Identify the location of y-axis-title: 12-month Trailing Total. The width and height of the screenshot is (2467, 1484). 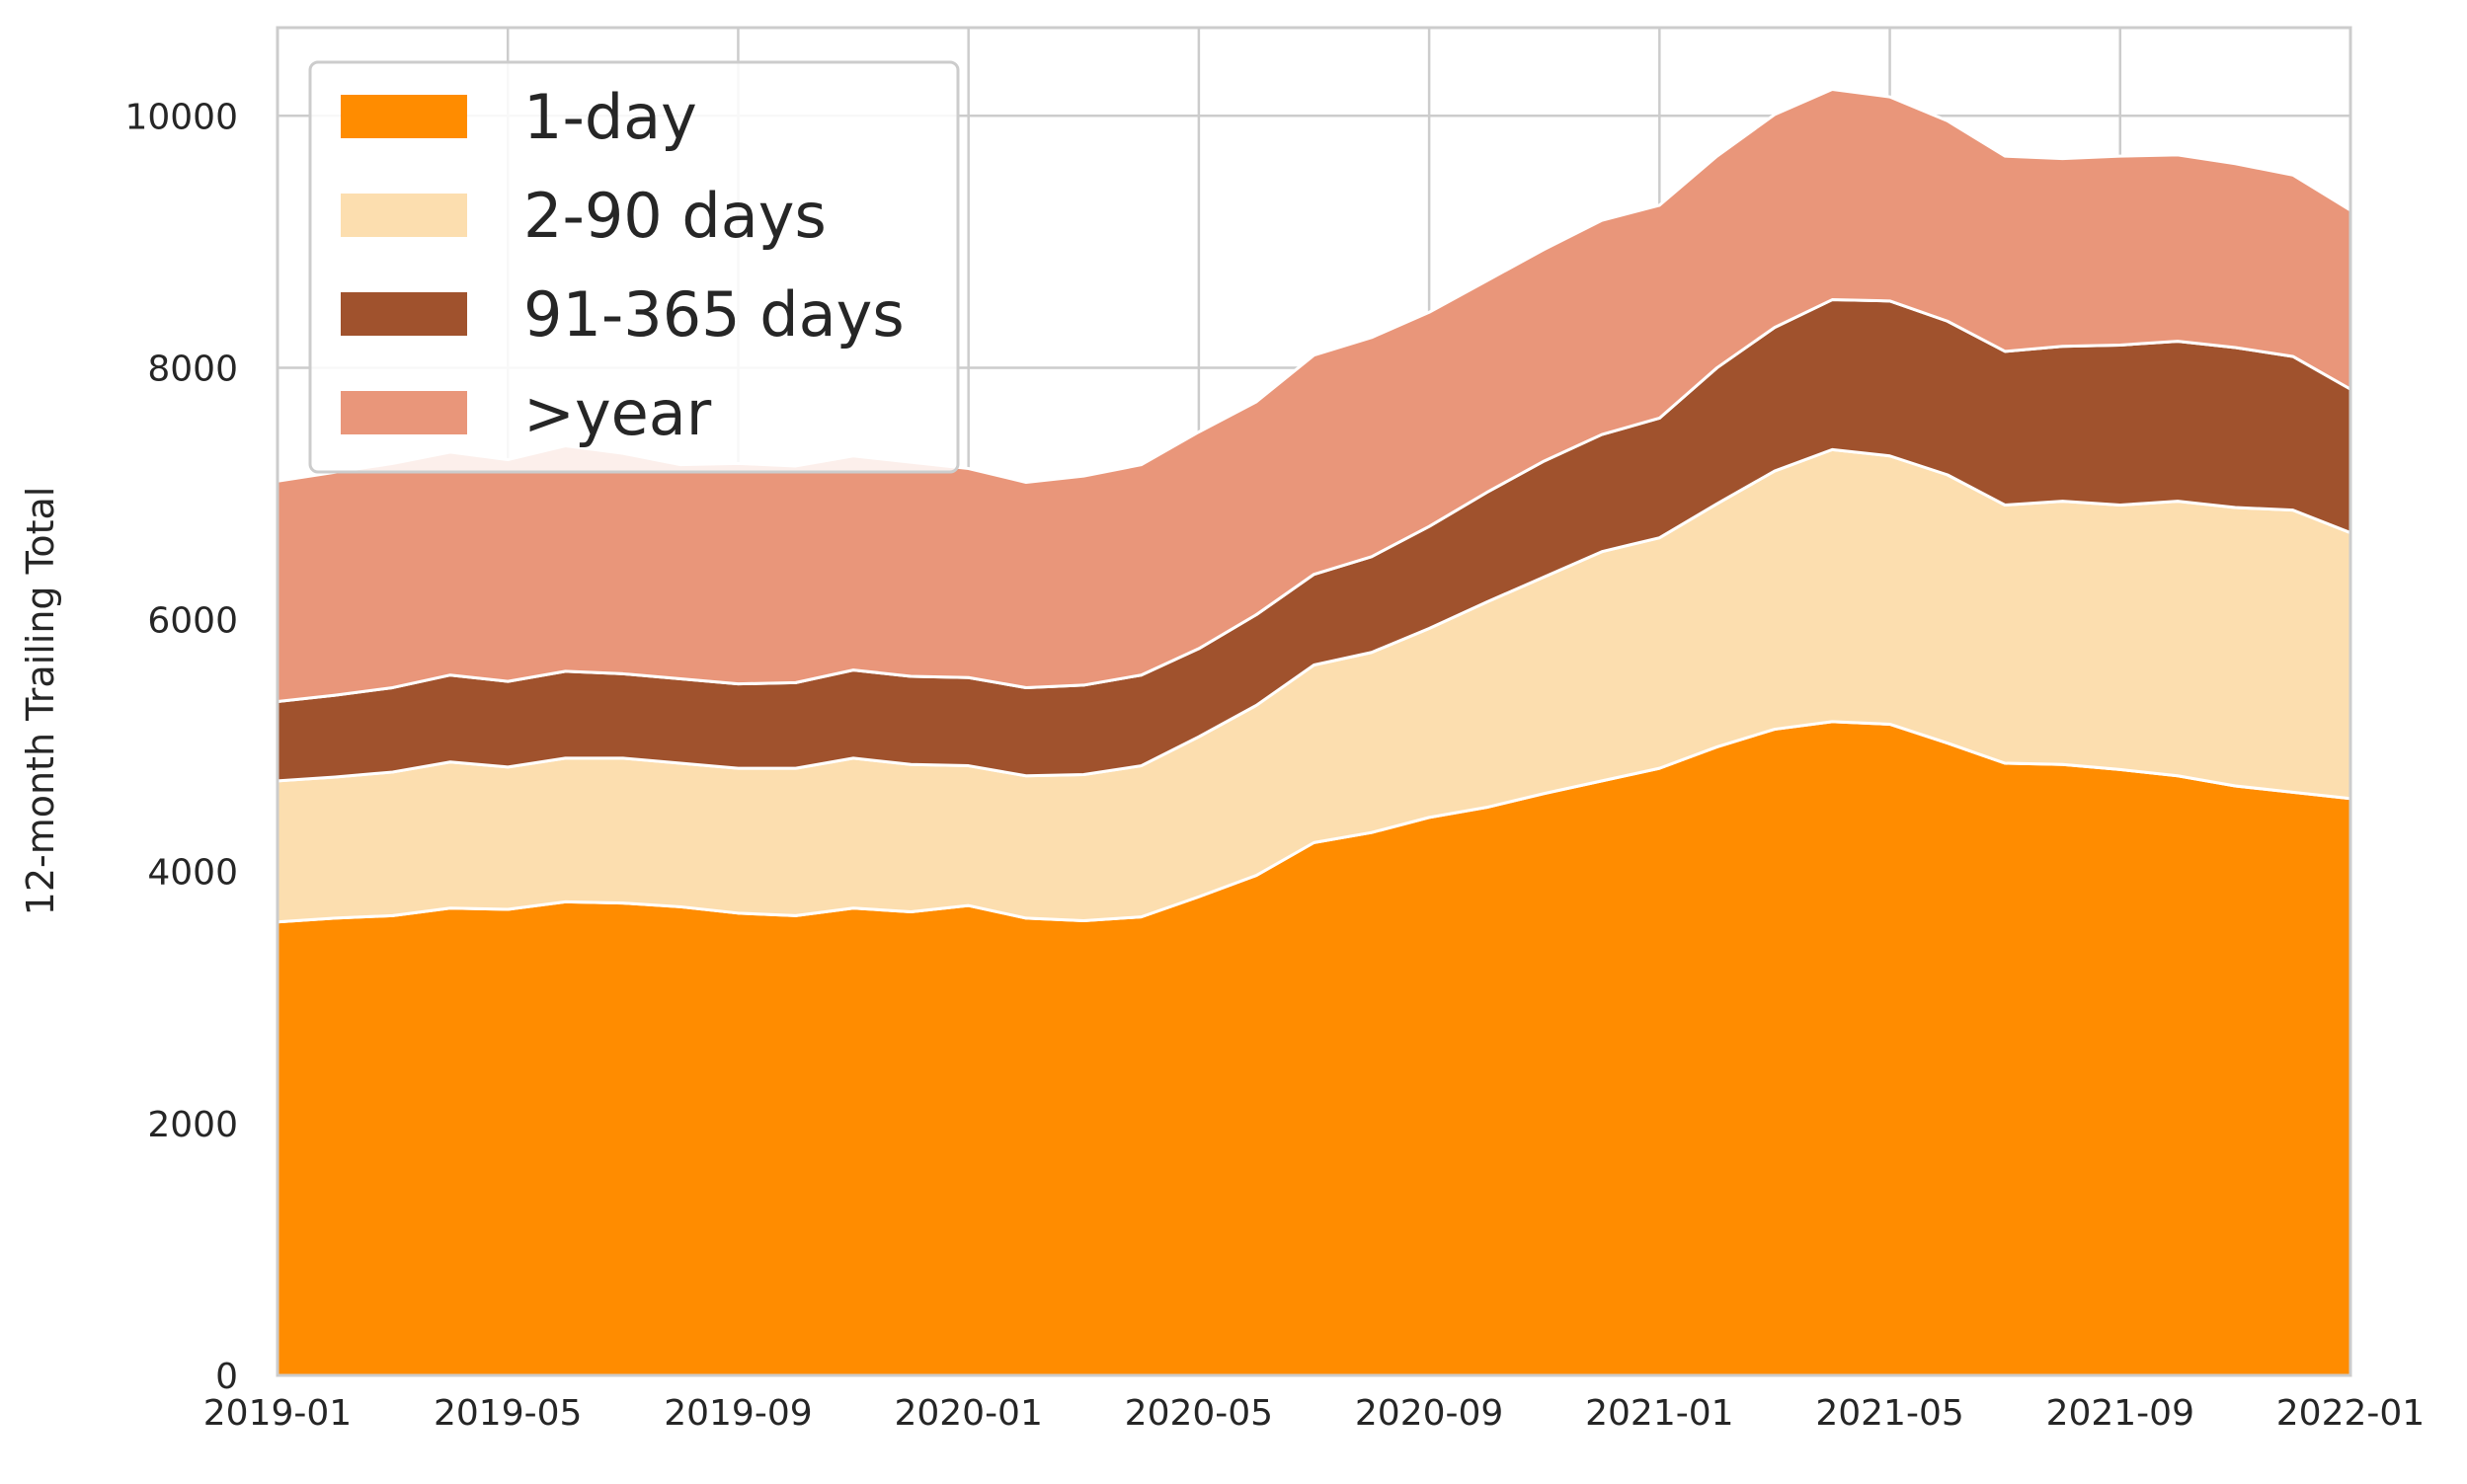
(40, 701).